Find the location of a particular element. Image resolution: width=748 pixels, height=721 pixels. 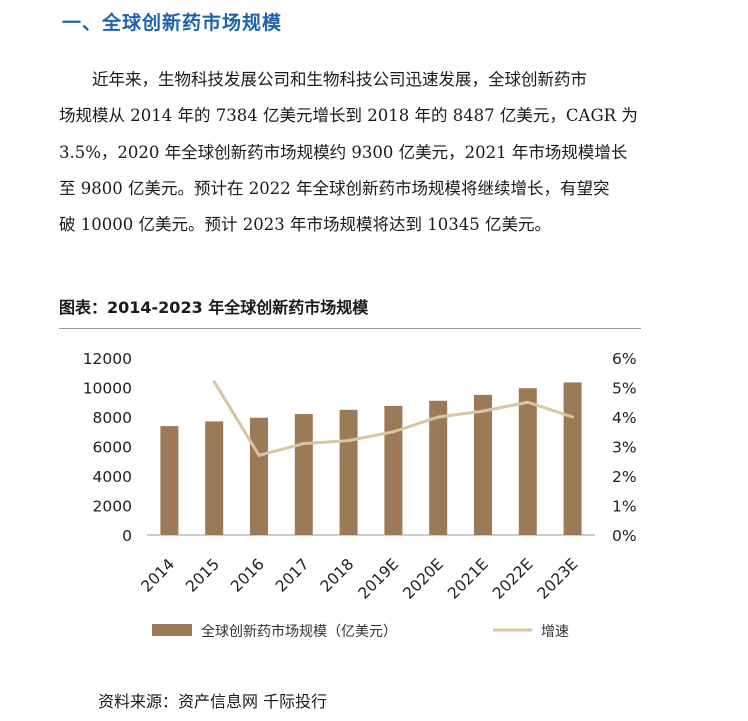

x-tick-label: 2017 is located at coordinates (292, 575).